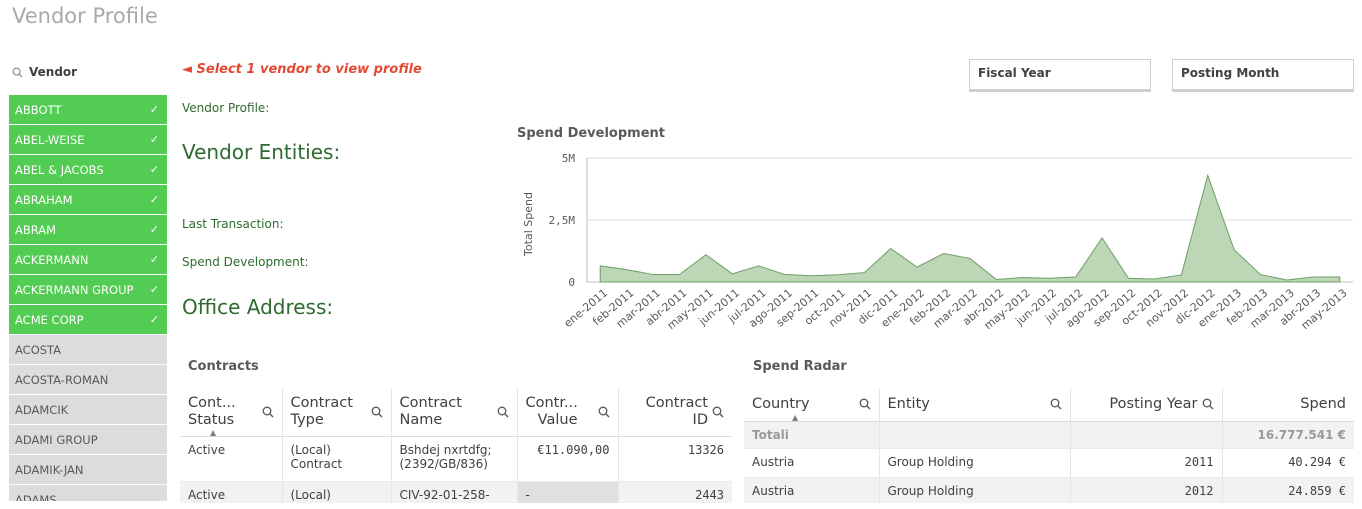 This screenshot has height=509, width=1362. I want to click on cell: -, so click(568, 492).